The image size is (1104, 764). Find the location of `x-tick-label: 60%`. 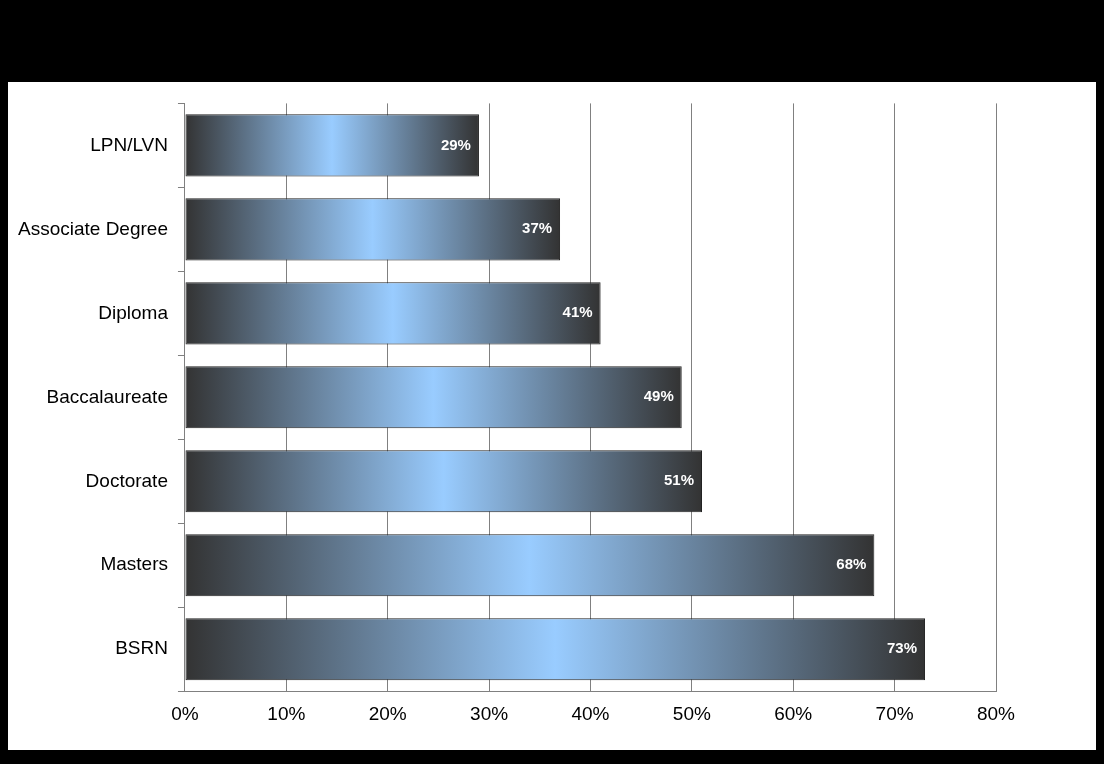

x-tick-label: 60% is located at coordinates (793, 713).